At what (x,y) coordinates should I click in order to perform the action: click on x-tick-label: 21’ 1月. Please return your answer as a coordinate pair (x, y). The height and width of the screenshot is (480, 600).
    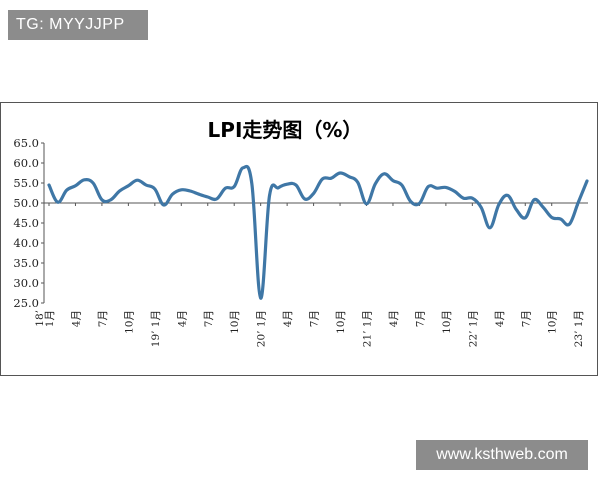
    Looking at the image, I should click on (368, 328).